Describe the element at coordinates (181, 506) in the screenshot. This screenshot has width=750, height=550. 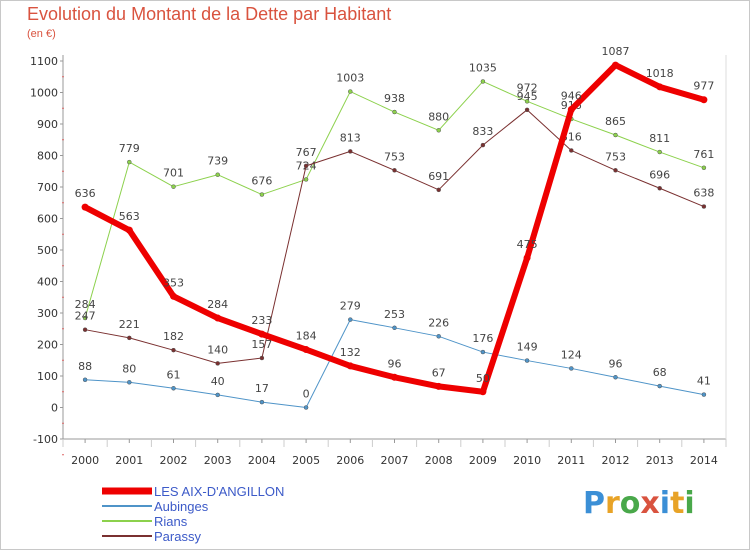
I see `legend-label: Aubinges` at that location.